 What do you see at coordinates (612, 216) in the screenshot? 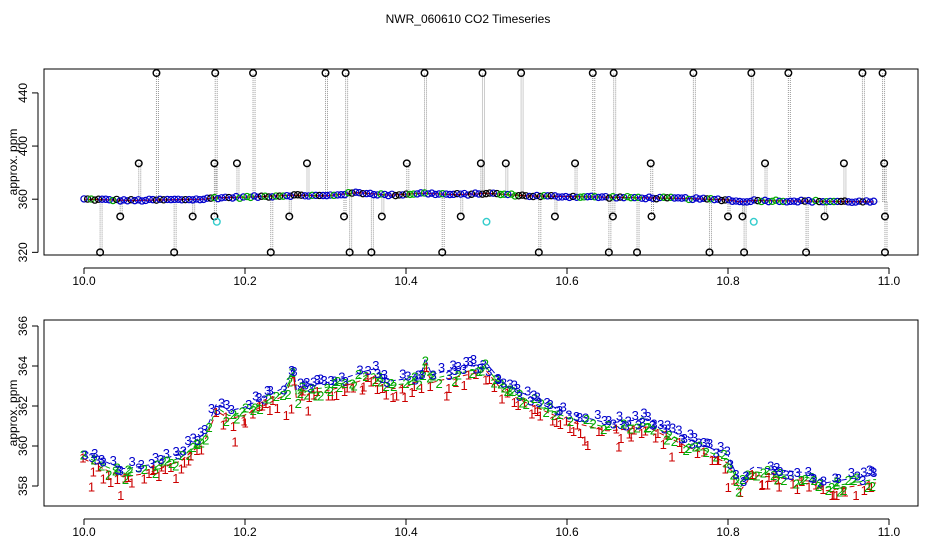
I see `spike-mid-low-point` at bounding box center [612, 216].